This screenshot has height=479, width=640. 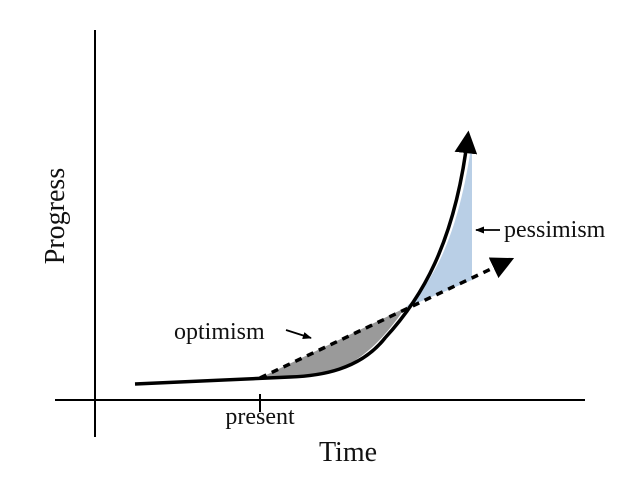 I want to click on optimism-arrow-icon, so click(x=298, y=334).